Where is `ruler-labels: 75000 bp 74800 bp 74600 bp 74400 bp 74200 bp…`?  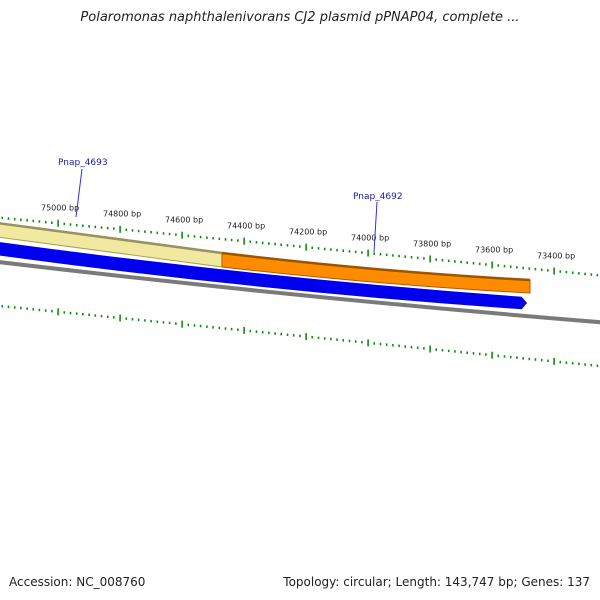
ruler-labels: 75000 bp 74800 bp 74600 bp 74400 bp 74200 bp… is located at coordinates (308, 232).